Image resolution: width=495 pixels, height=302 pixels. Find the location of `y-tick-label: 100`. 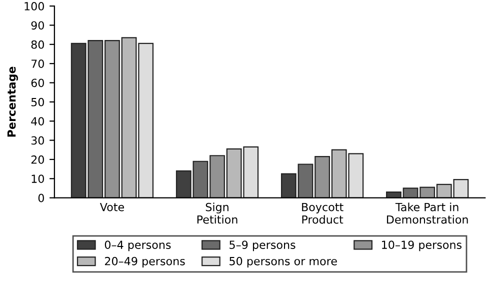

y-tick-label: 100 is located at coordinates (34, 6).